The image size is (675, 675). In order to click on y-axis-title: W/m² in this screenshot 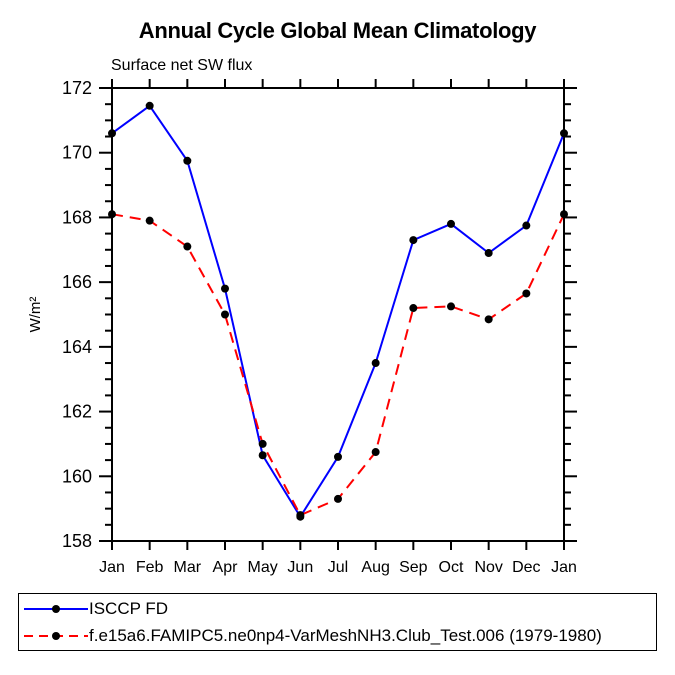, I will do `click(35, 315)`.